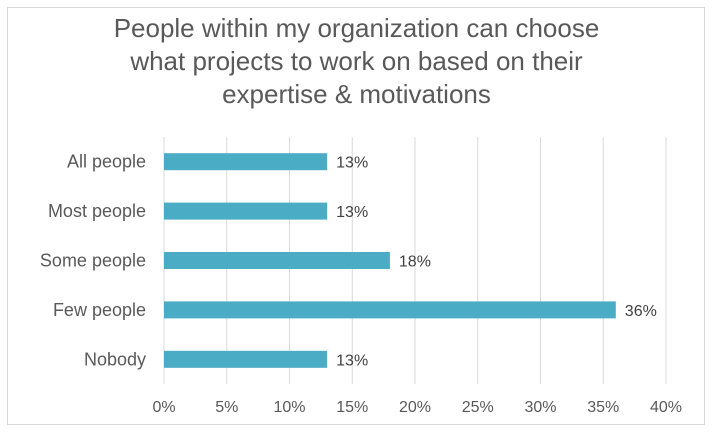 The width and height of the screenshot is (713, 432). I want to click on x-tick-label: 40%, so click(666, 407).